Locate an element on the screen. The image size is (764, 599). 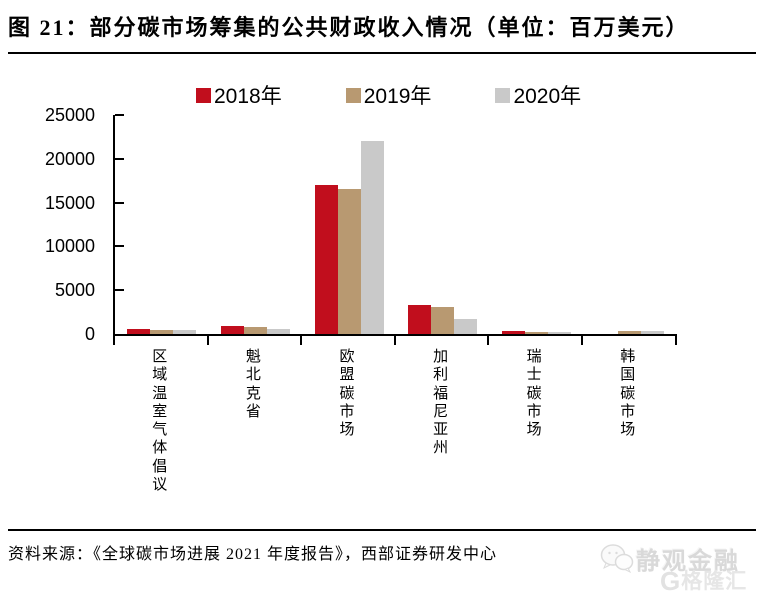
y-tick-label: 25000 is located at coordinates (69, 115).